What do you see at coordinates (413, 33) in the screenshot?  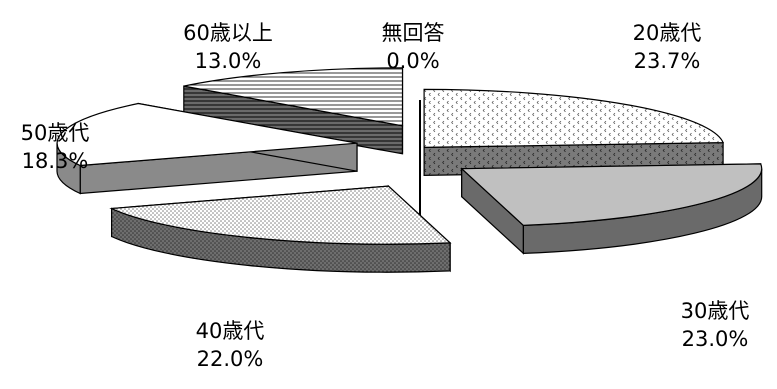 I see `slice-label-6: 無回答` at bounding box center [413, 33].